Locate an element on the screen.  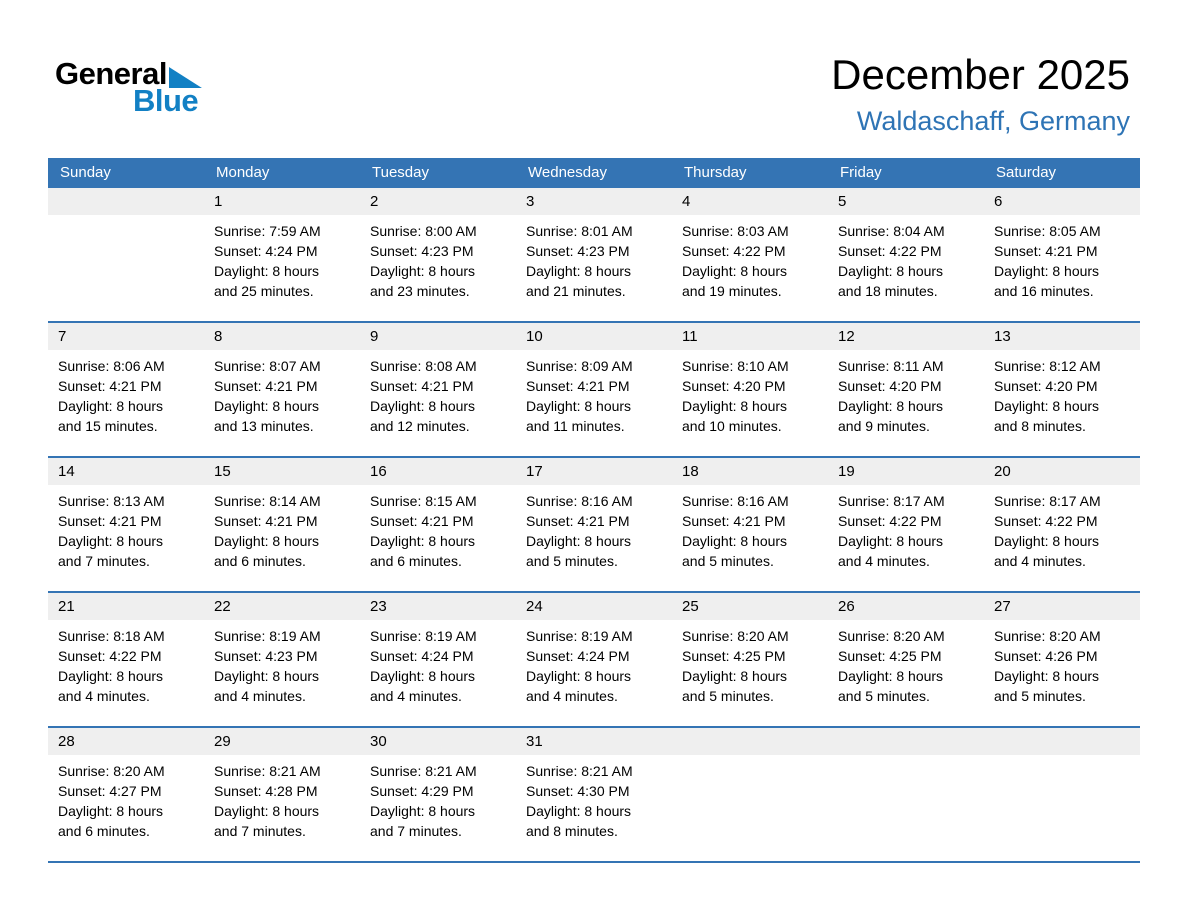
location-subtitle: Waldaschaff, Germany is located at coordinates (993, 121).